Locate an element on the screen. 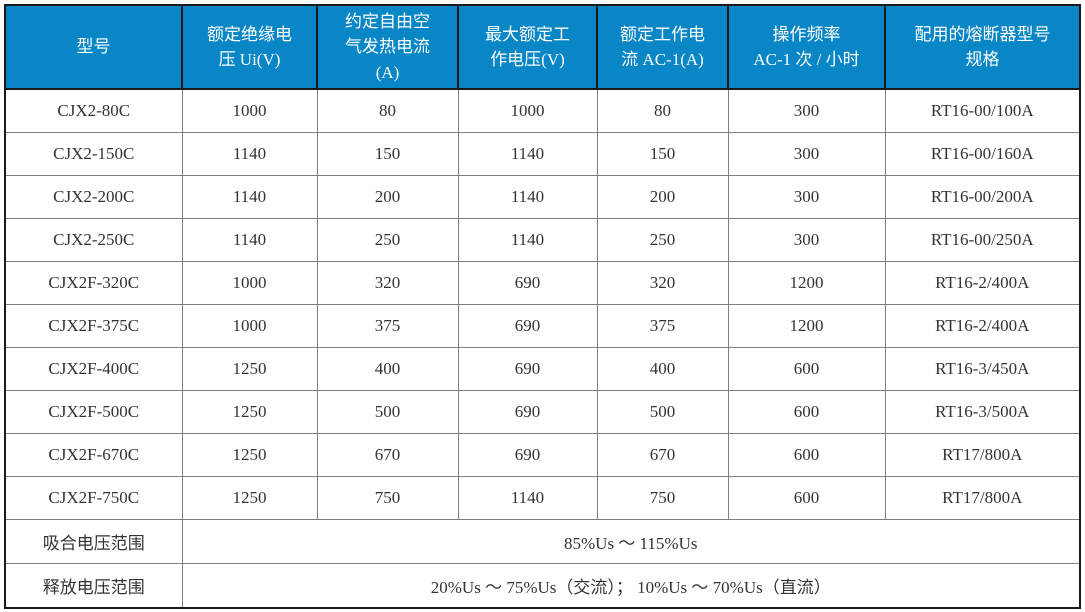 This screenshot has width=1085, height=612. cell-model: CJX2-80C is located at coordinates (93, 110).